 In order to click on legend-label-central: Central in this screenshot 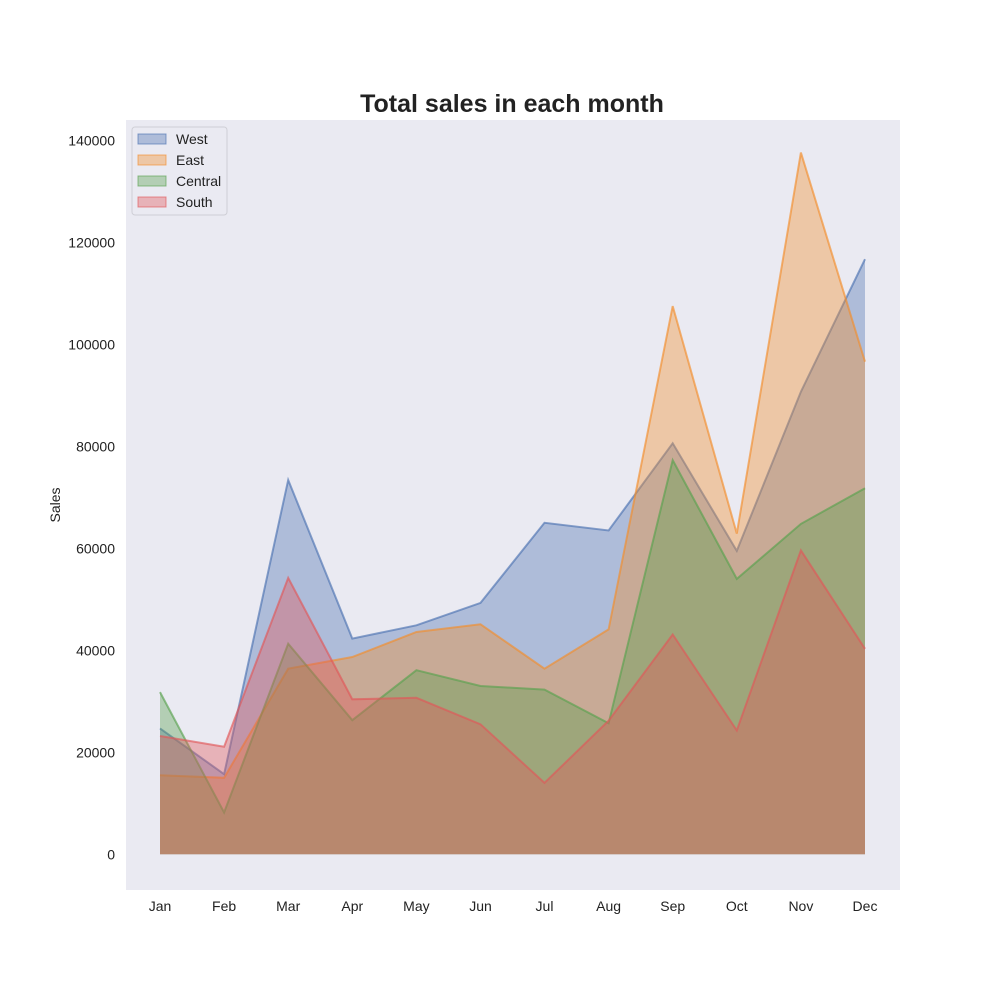, I will do `click(198, 181)`.